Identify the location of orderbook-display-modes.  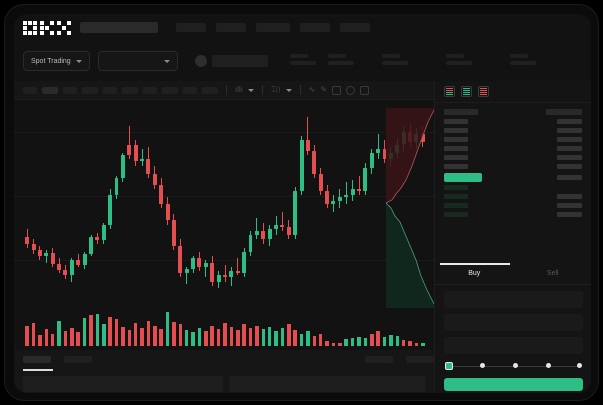
(513, 91).